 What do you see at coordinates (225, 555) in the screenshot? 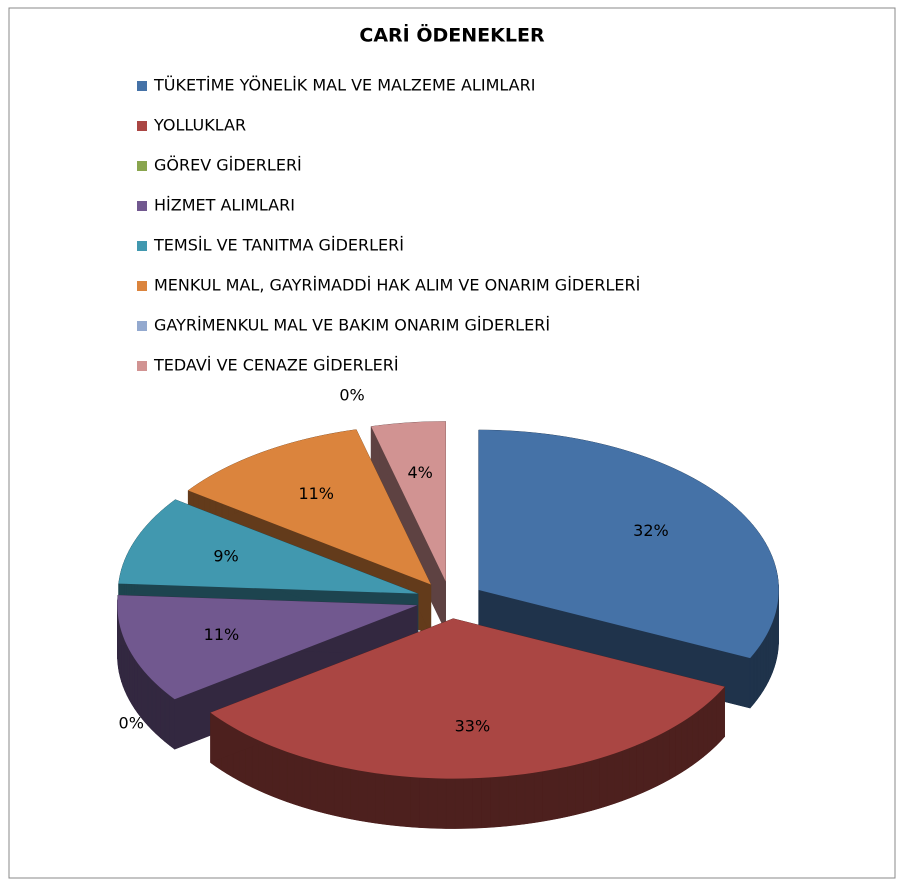
I see `data-label: 9%` at bounding box center [225, 555].